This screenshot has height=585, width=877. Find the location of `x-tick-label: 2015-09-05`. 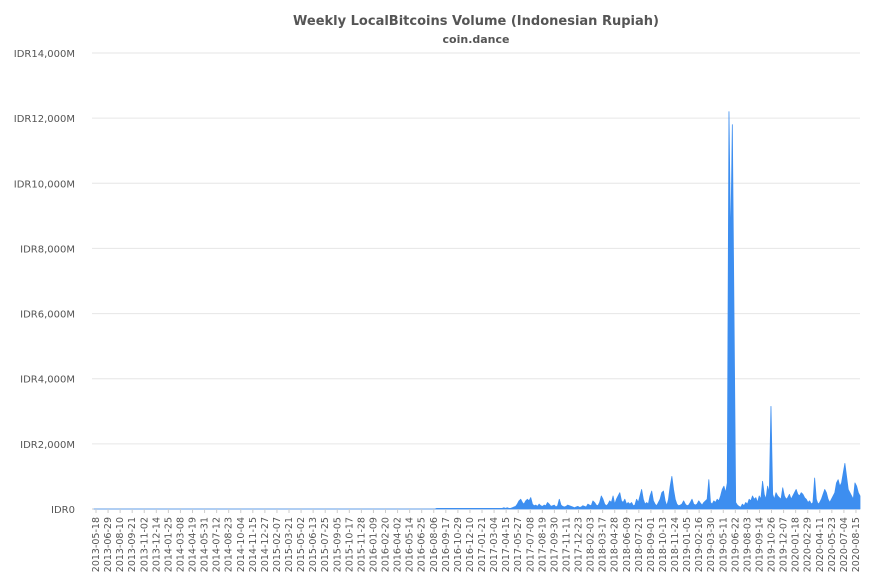

x-tick-label: 2015-09-05 is located at coordinates (337, 544).